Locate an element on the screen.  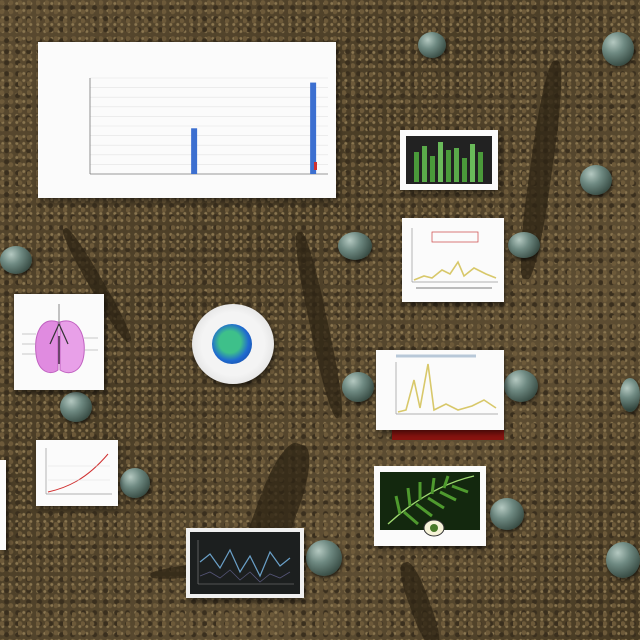
fern-leaf-icon is located at coordinates (430, 504).